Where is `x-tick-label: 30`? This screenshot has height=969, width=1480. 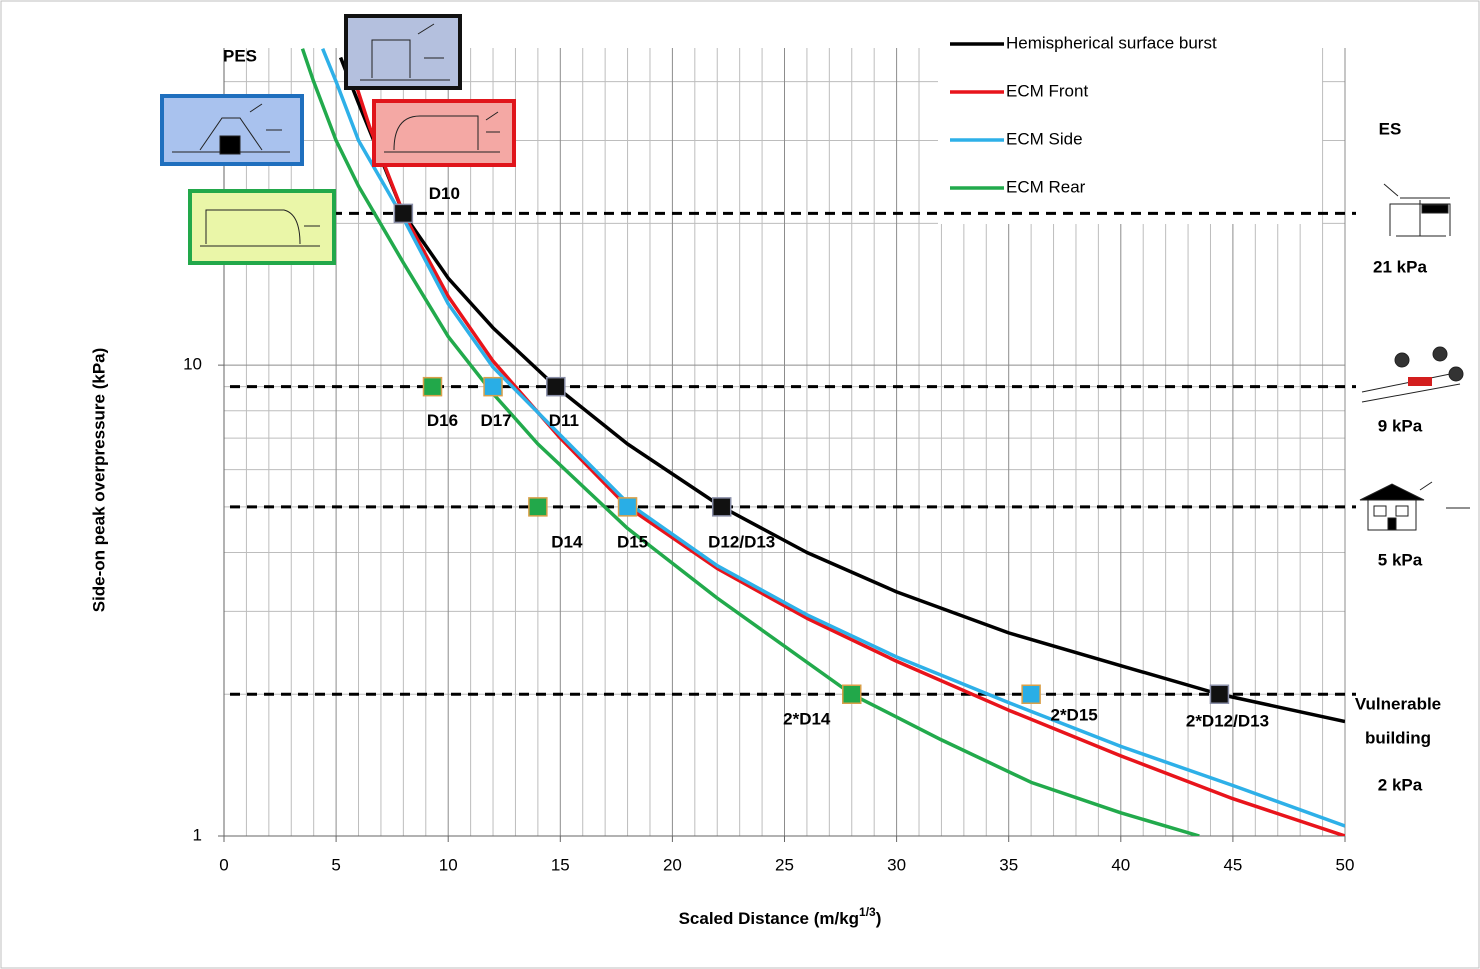 x-tick-label: 30 is located at coordinates (896, 864).